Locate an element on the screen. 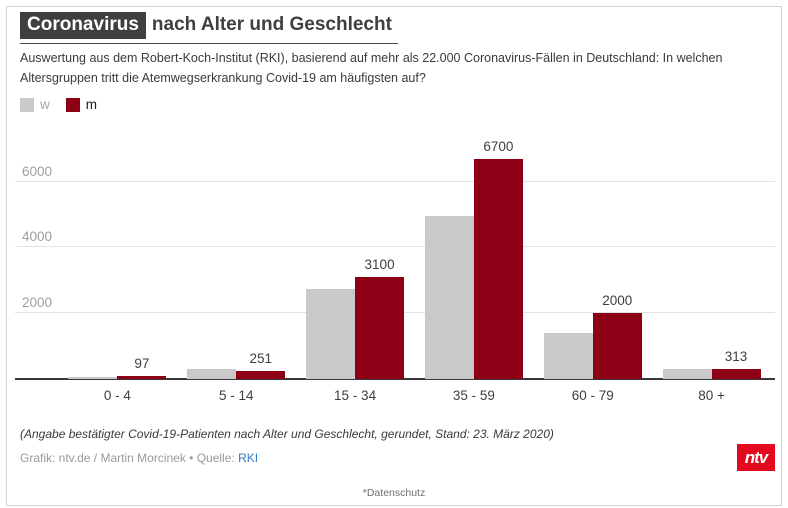 Image resolution: width=788 pixels, height=508 pixels. bar-group-4: 2000 is located at coordinates (592, 259).